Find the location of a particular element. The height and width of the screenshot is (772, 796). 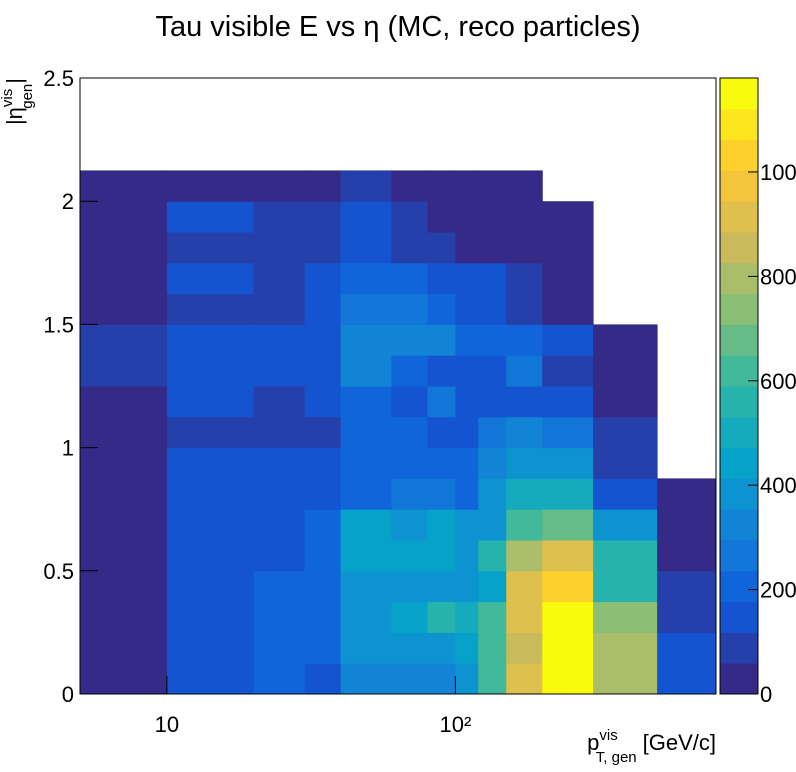

x-title-sub: T, gen is located at coordinates (616, 757).